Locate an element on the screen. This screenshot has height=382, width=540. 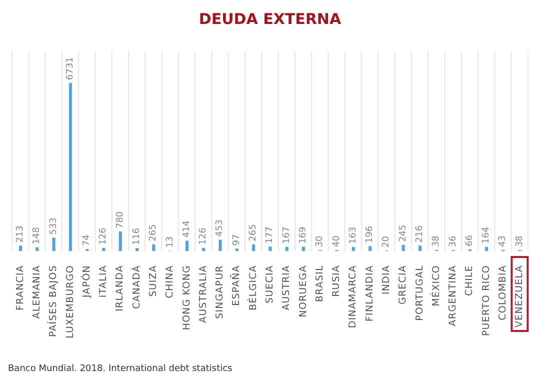
data-label: 163 is located at coordinates (353, 235).